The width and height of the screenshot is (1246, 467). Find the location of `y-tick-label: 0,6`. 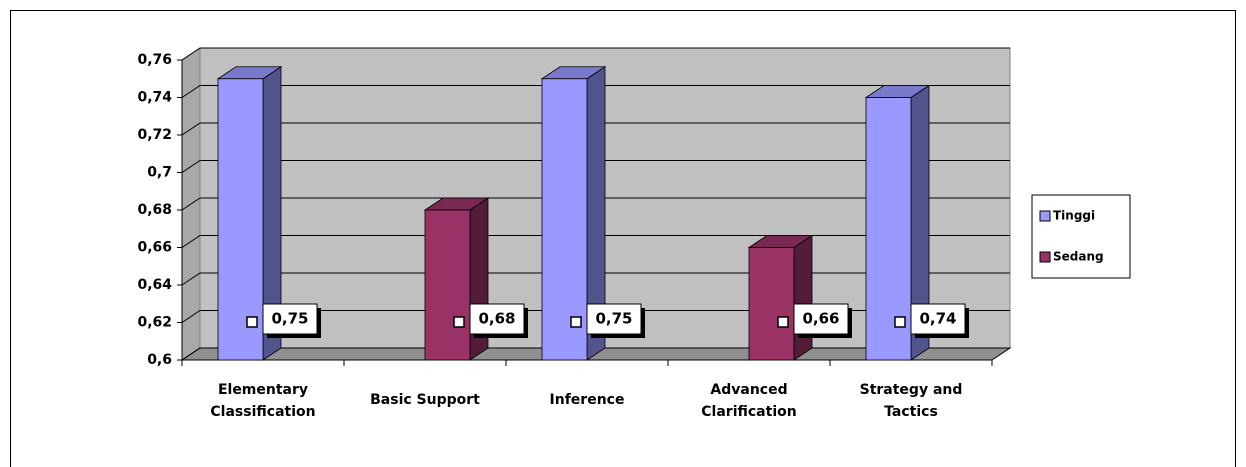

y-tick-label: 0,6 is located at coordinates (159, 360).